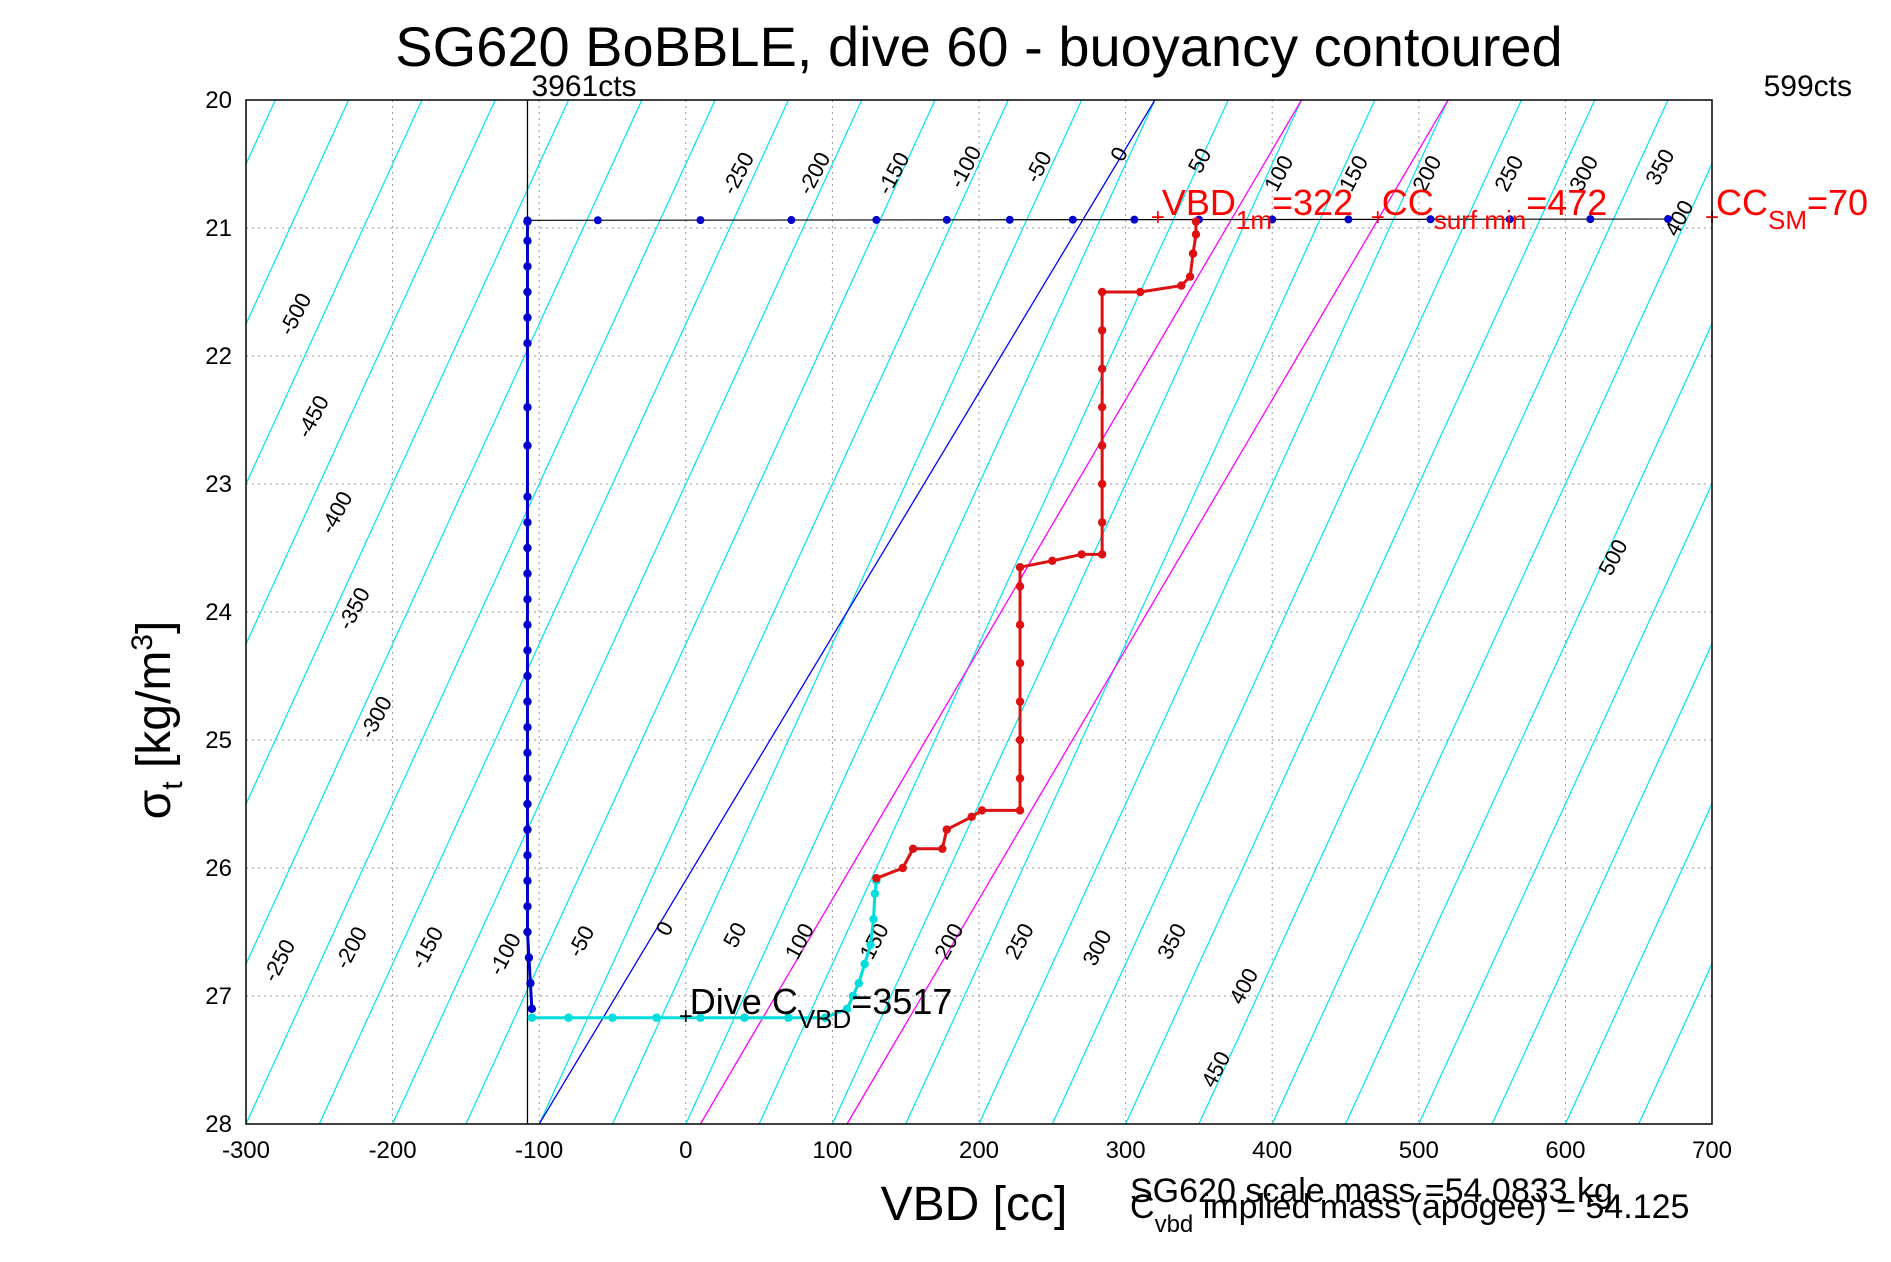 The image size is (1891, 1262). Describe the element at coordinates (1174, 1224) in the screenshot. I see `footer-vbd-subscript: vbd` at that location.